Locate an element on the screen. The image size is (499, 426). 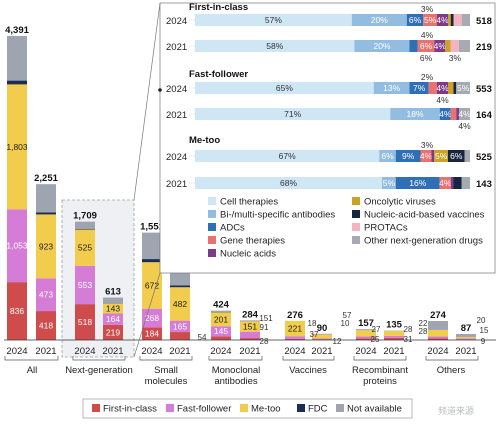
year-label-vaccines-2021: 2021 is located at coordinates (321, 351).